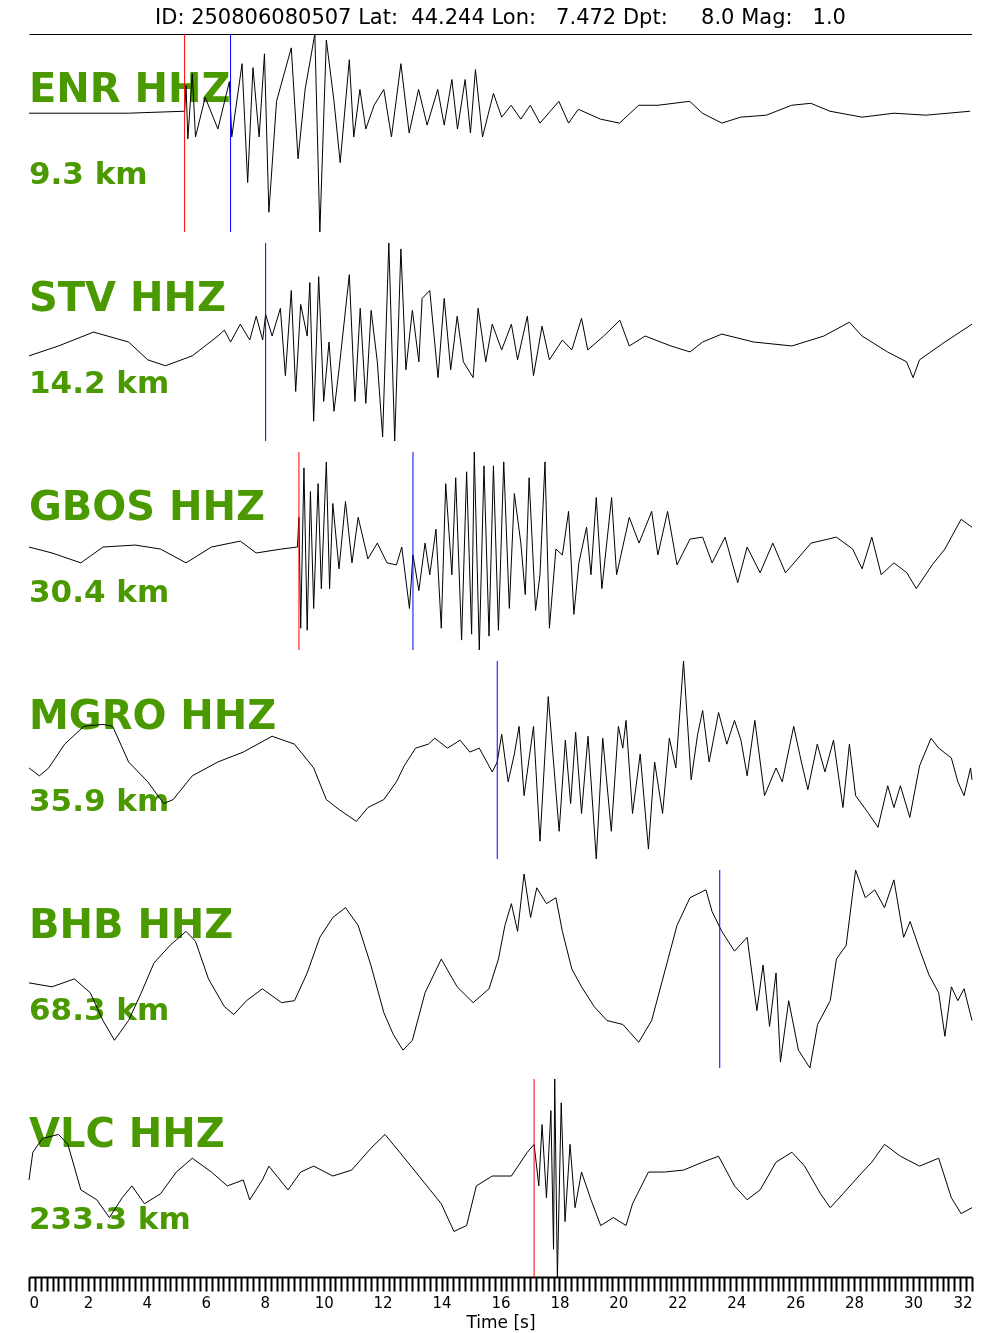 This screenshot has height=1333, width=1000. What do you see at coordinates (127, 1133) in the screenshot?
I see `annotation: VLC HHZ` at bounding box center [127, 1133].